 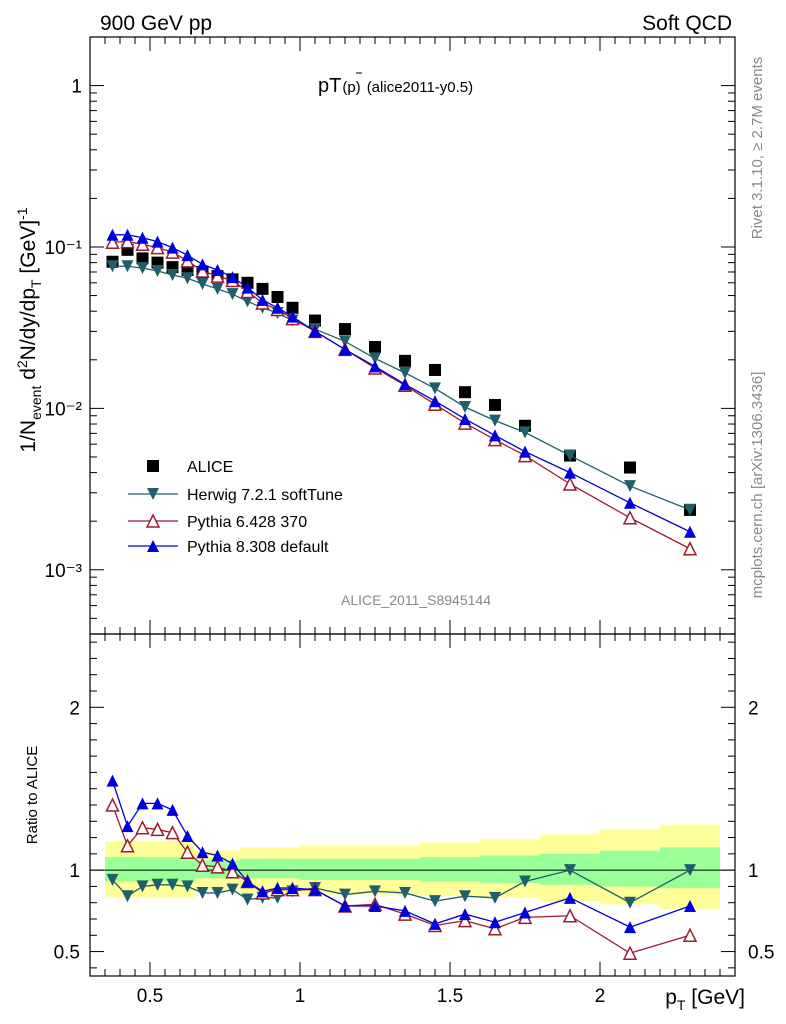 What do you see at coordinates (74, 871) in the screenshot?
I see `ratio-y-tick-label: 1` at bounding box center [74, 871].